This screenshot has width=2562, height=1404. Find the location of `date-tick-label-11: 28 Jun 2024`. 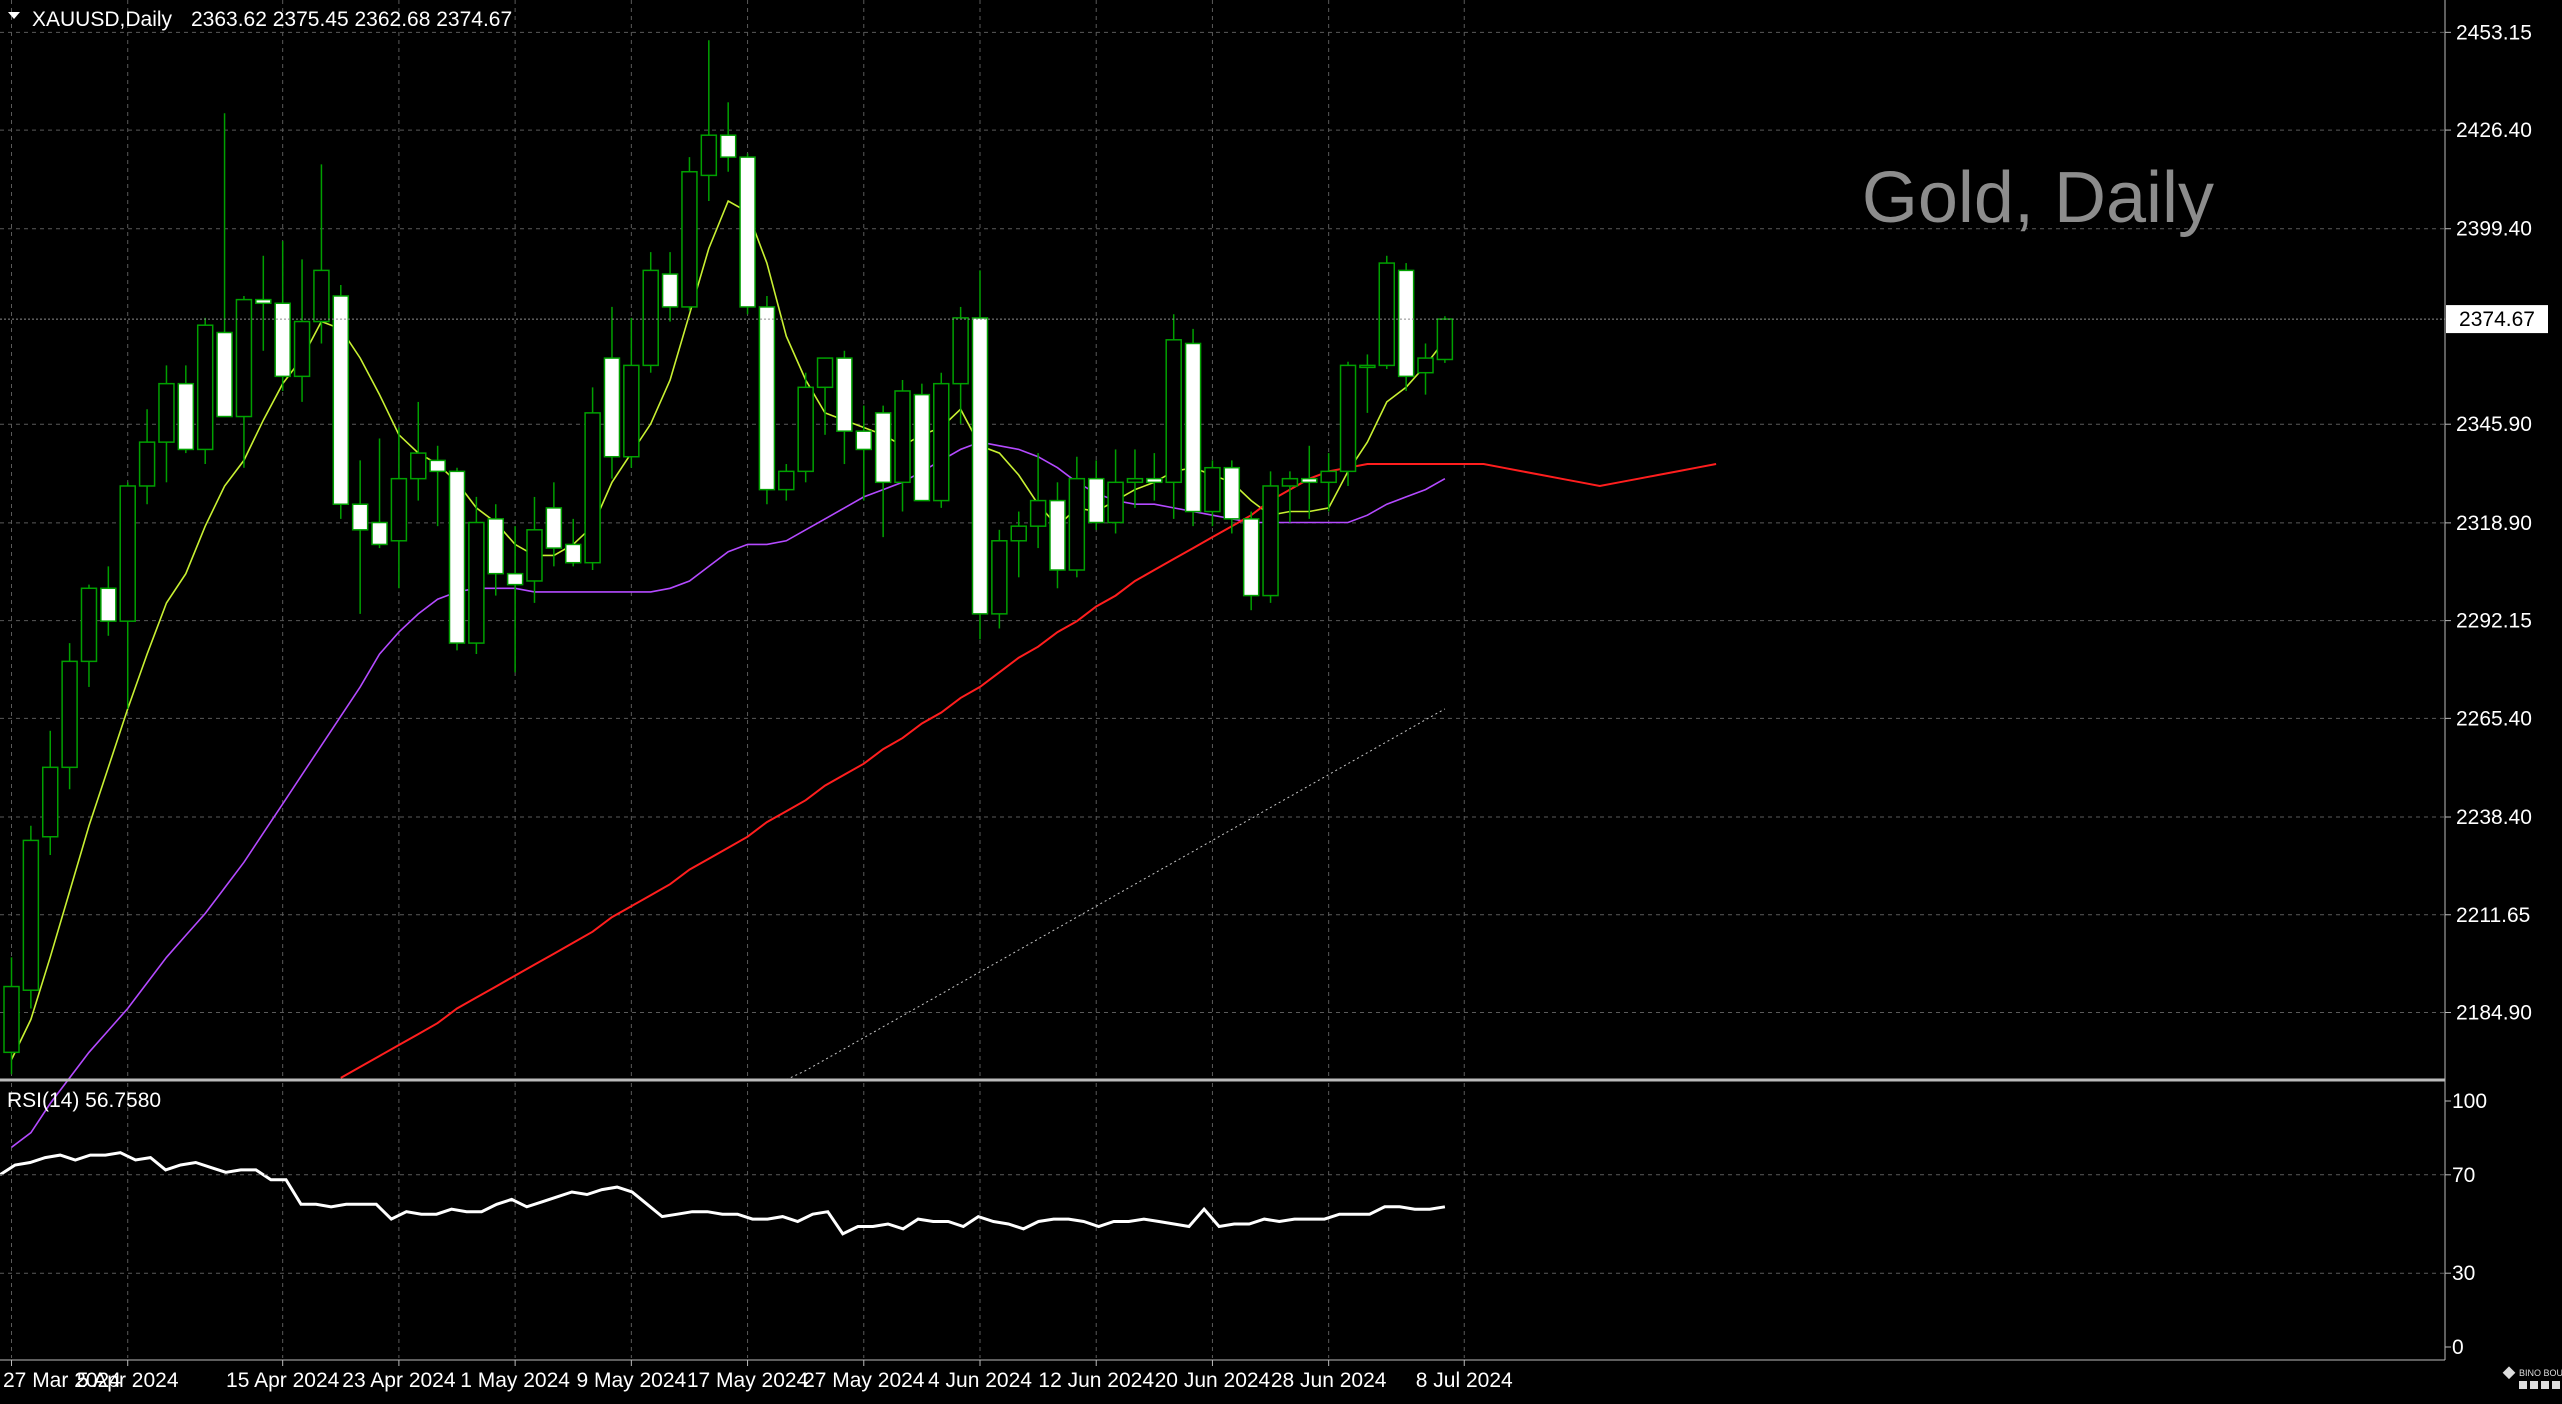

date-tick-label-11: 28 Jun 2024 is located at coordinates (1329, 1380).